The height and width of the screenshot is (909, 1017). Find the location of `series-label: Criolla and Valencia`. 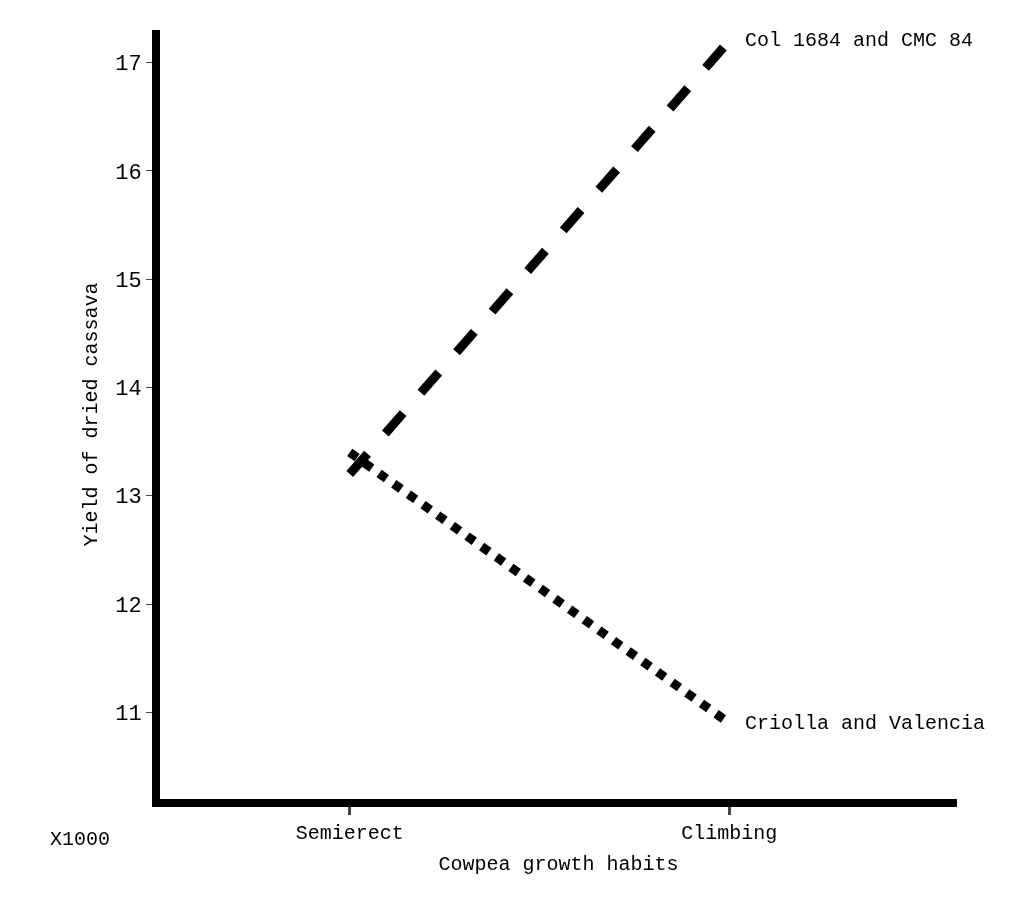

series-label: Criolla and Valencia is located at coordinates (865, 723).